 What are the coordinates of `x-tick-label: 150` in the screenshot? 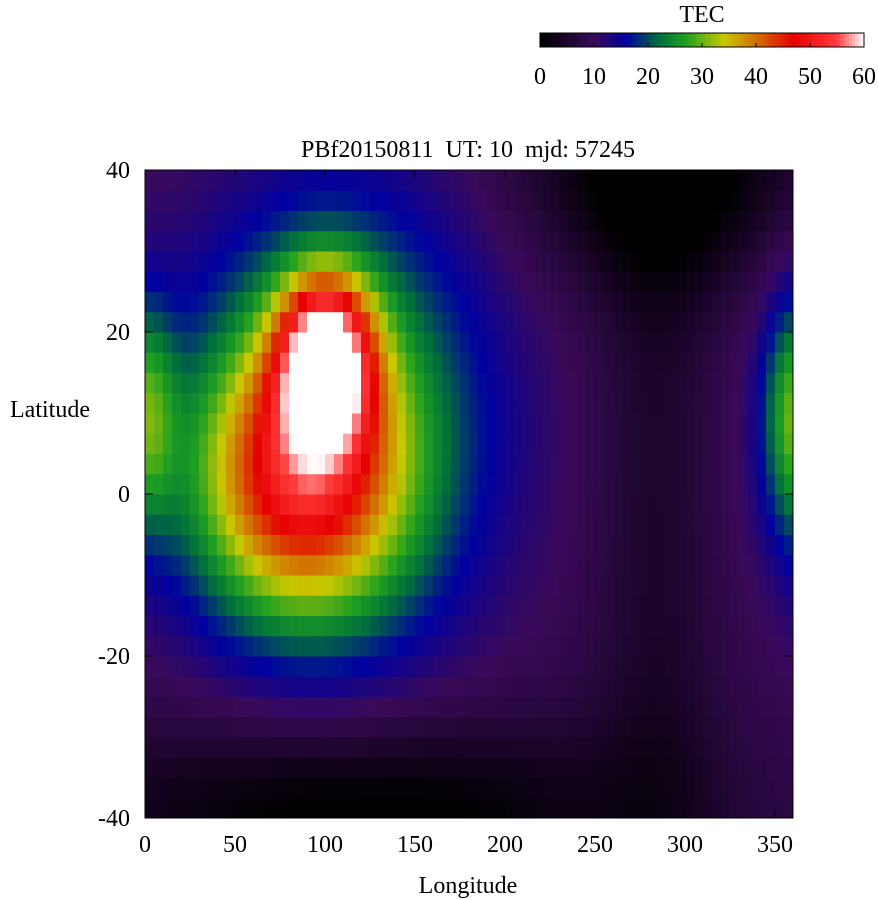 It's located at (415, 845).